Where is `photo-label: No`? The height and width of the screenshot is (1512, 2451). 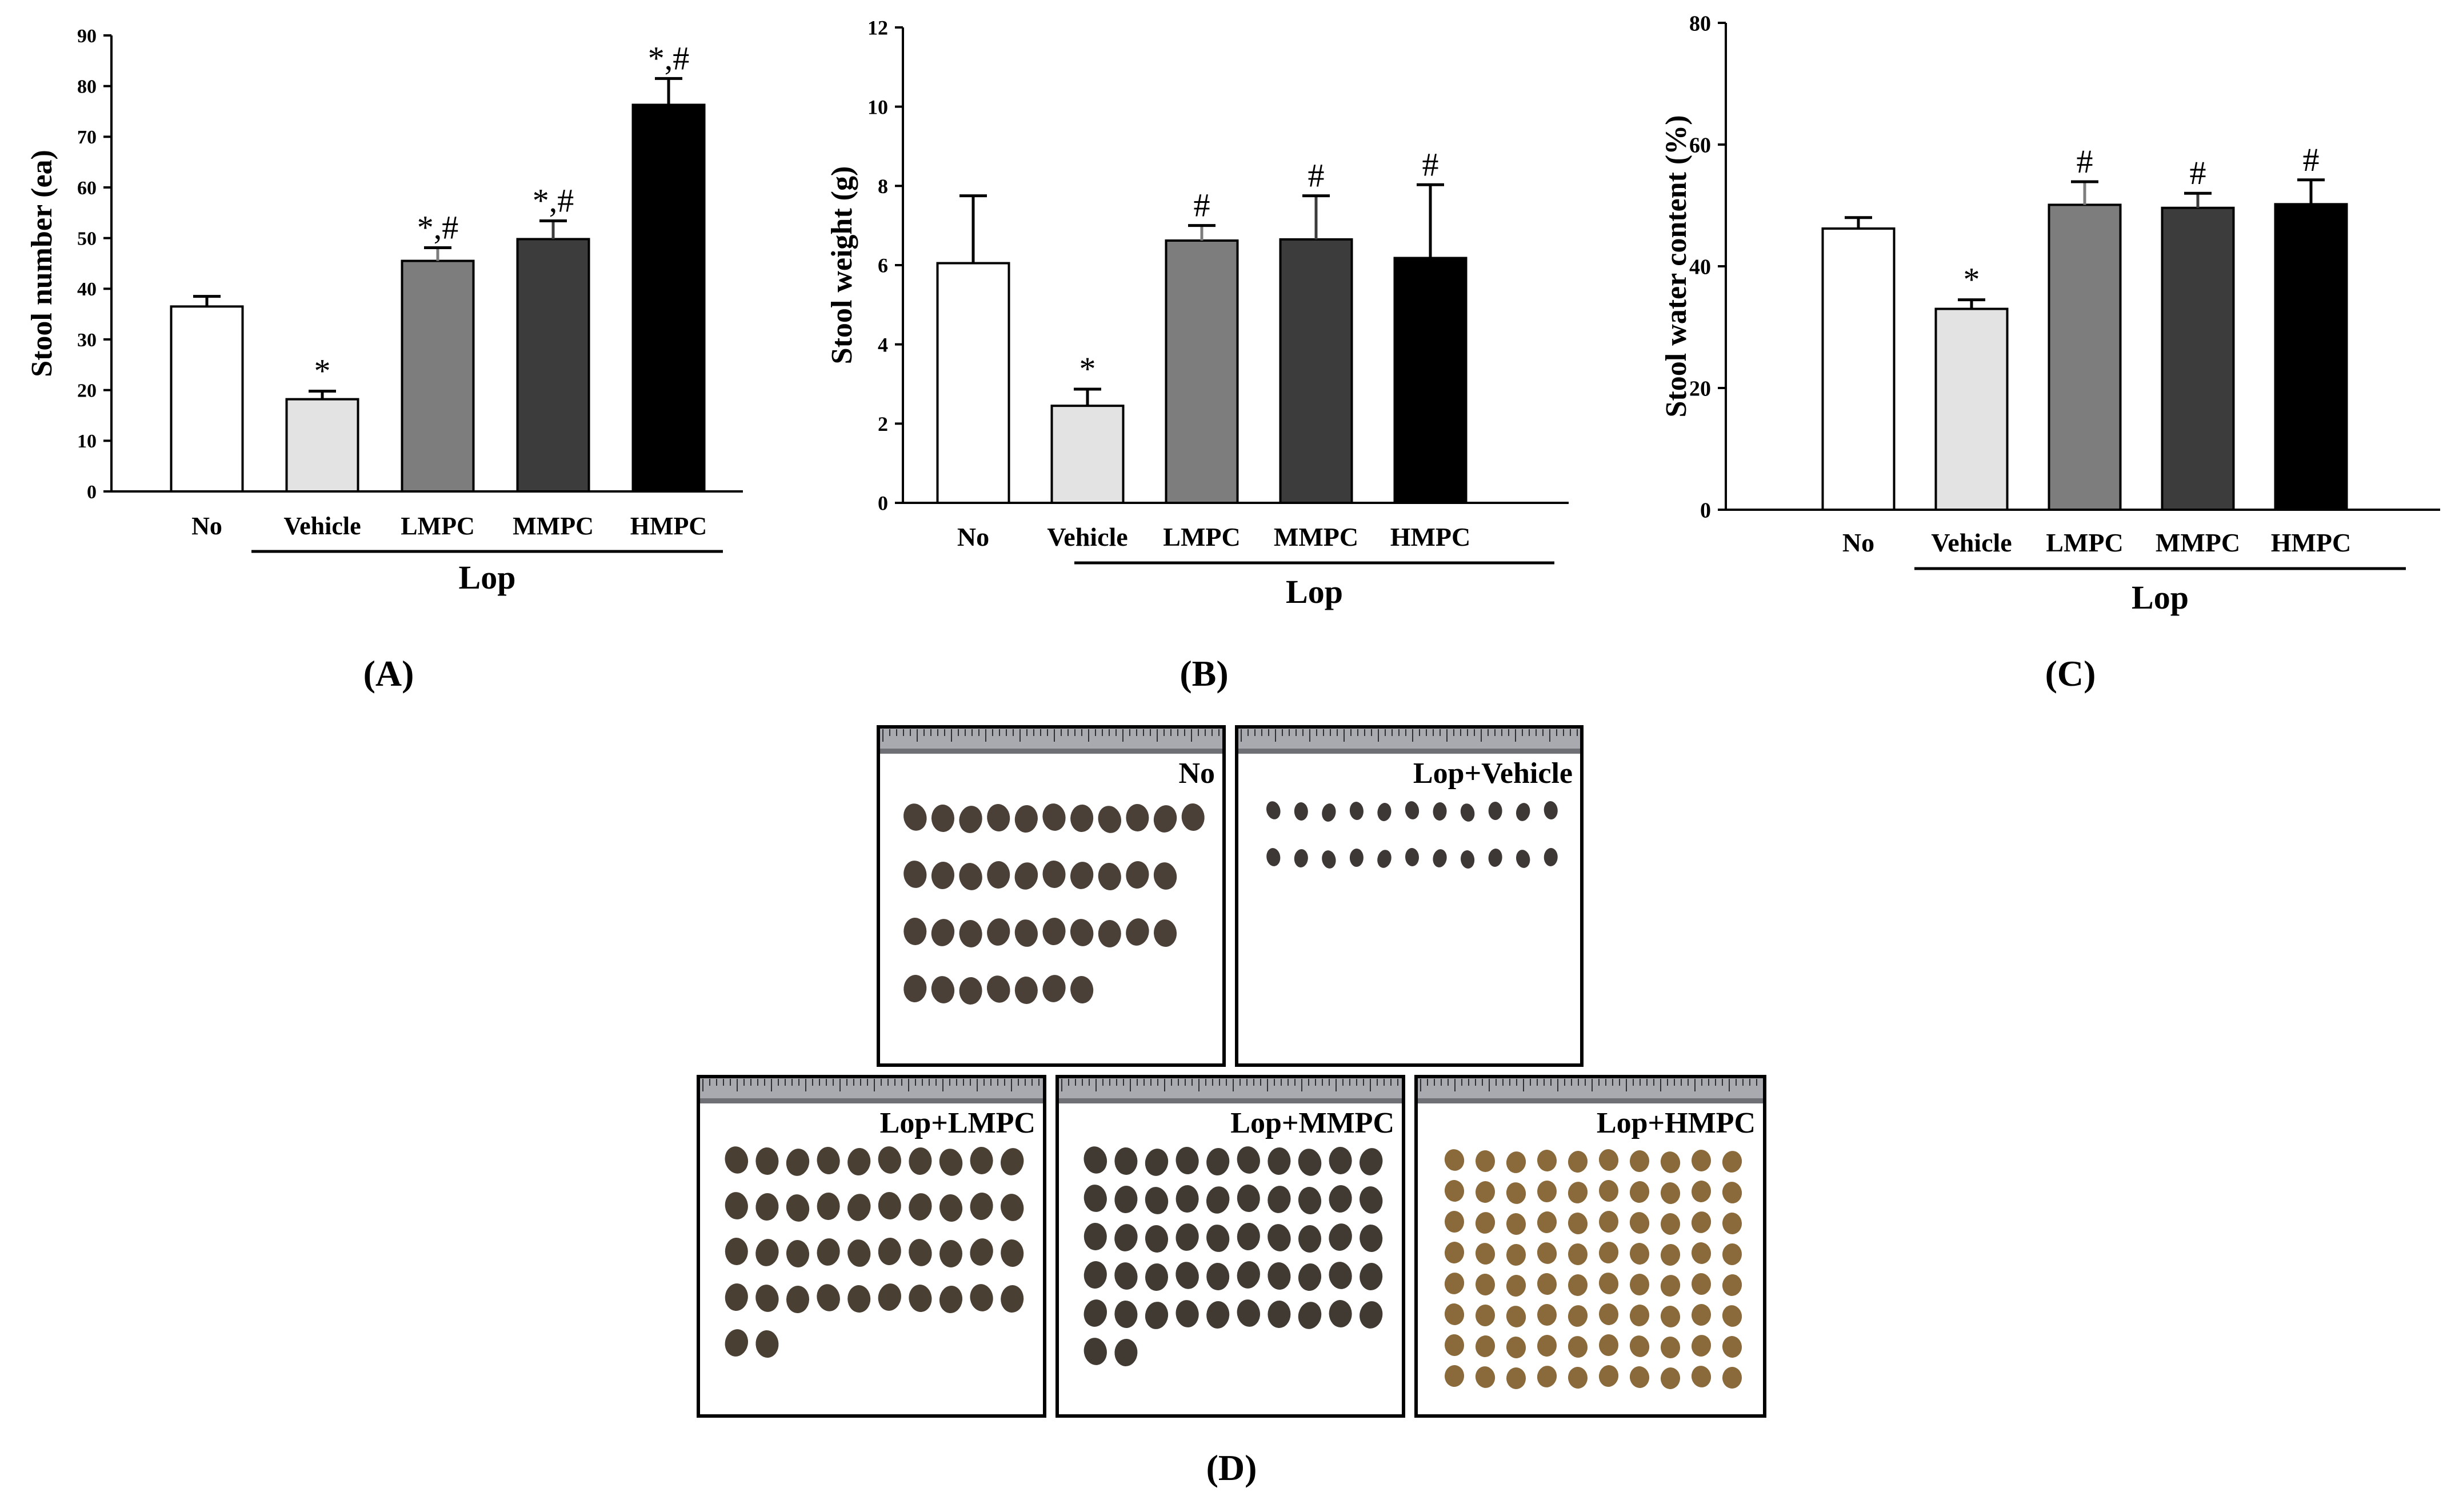
photo-label: No is located at coordinates (1197, 773).